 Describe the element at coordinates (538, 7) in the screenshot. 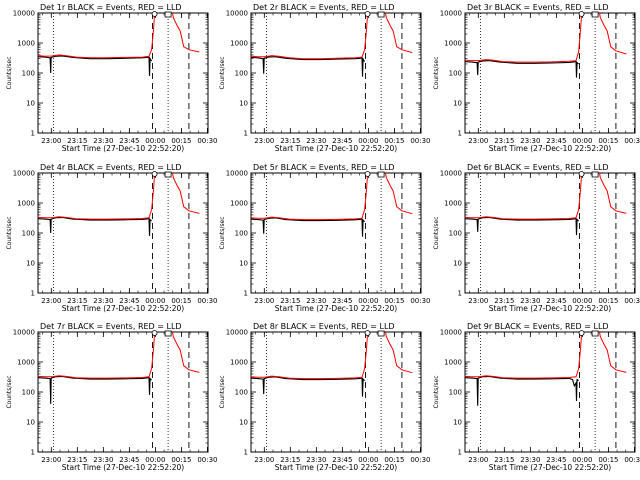

I see `panel-title: Det 3r BLACK = Events, RED = LLD` at that location.